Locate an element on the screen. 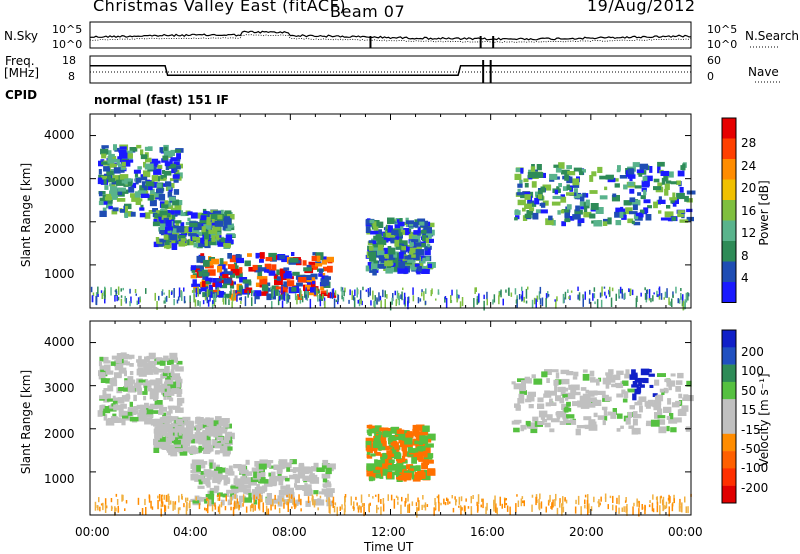 This screenshot has height=554, width=800. vel-ytick-2000: 2000 is located at coordinates (59, 434).